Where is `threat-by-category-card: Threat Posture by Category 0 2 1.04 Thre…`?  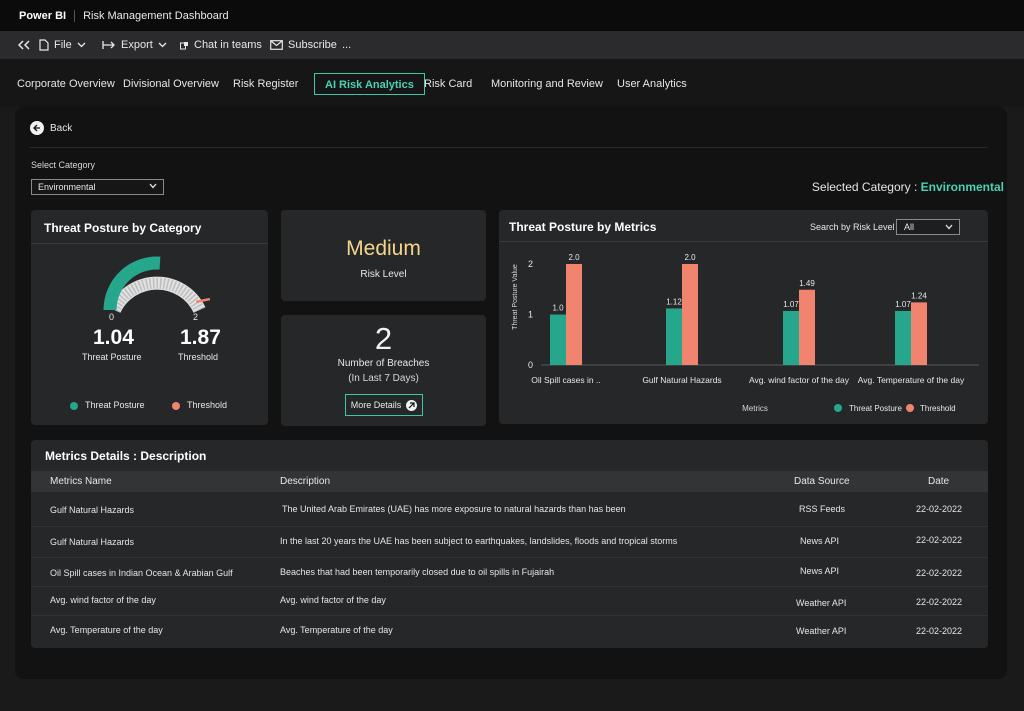 threat-by-category-card: Threat Posture by Category 0 2 1.04 Thre… is located at coordinates (149, 317).